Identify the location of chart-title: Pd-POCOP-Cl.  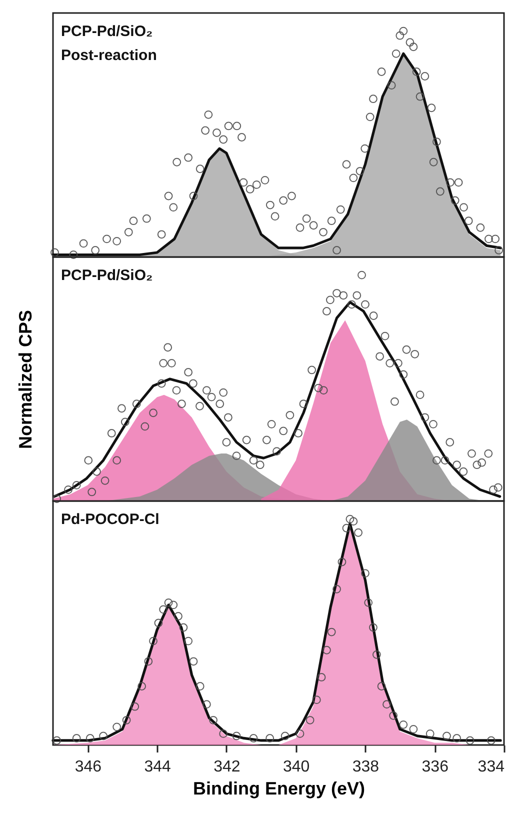
(110, 519).